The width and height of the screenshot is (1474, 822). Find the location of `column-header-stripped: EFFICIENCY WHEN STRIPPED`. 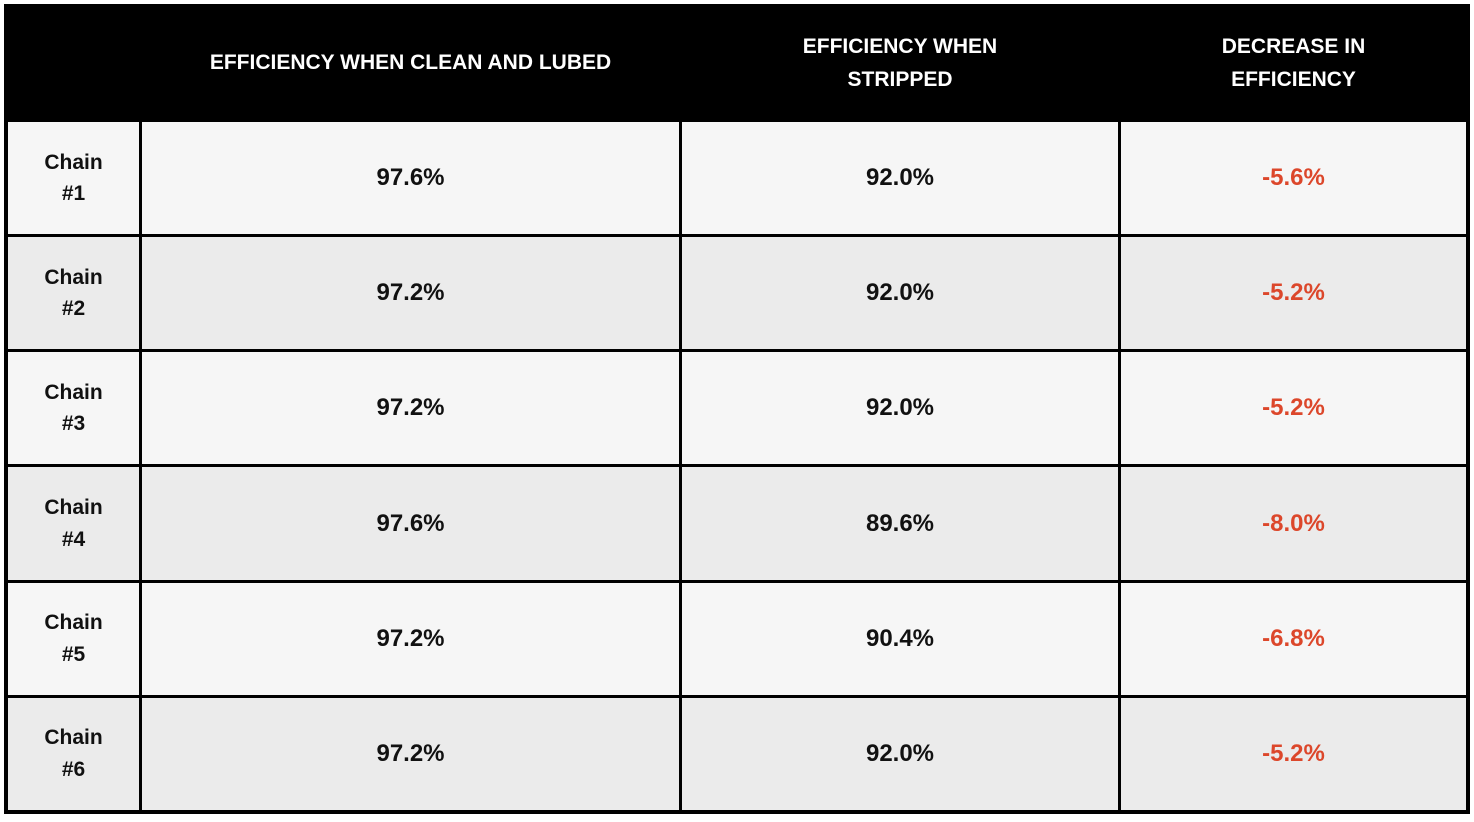

column-header-stripped: EFFICIENCY WHEN STRIPPED is located at coordinates (900, 63).